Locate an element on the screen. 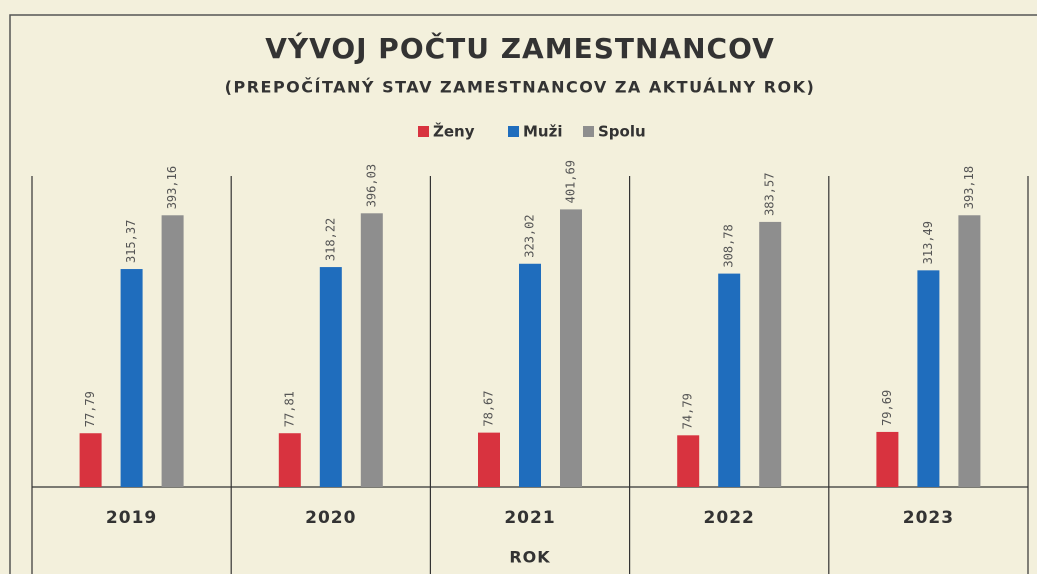 This screenshot has width=1037, height=574. value-label: 313,49 is located at coordinates (928, 242).